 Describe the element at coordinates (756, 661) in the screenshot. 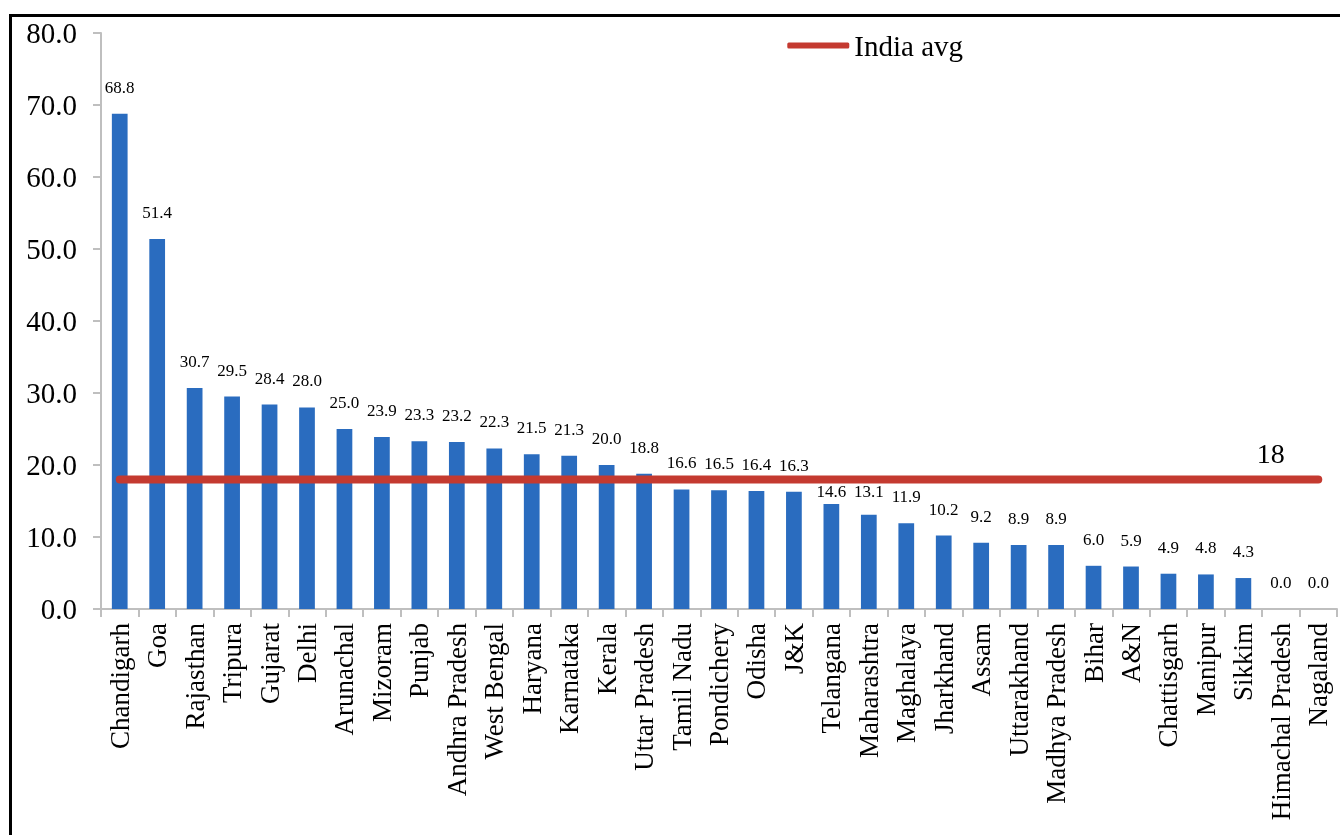

I see `x-tick-label: Odisha` at that location.